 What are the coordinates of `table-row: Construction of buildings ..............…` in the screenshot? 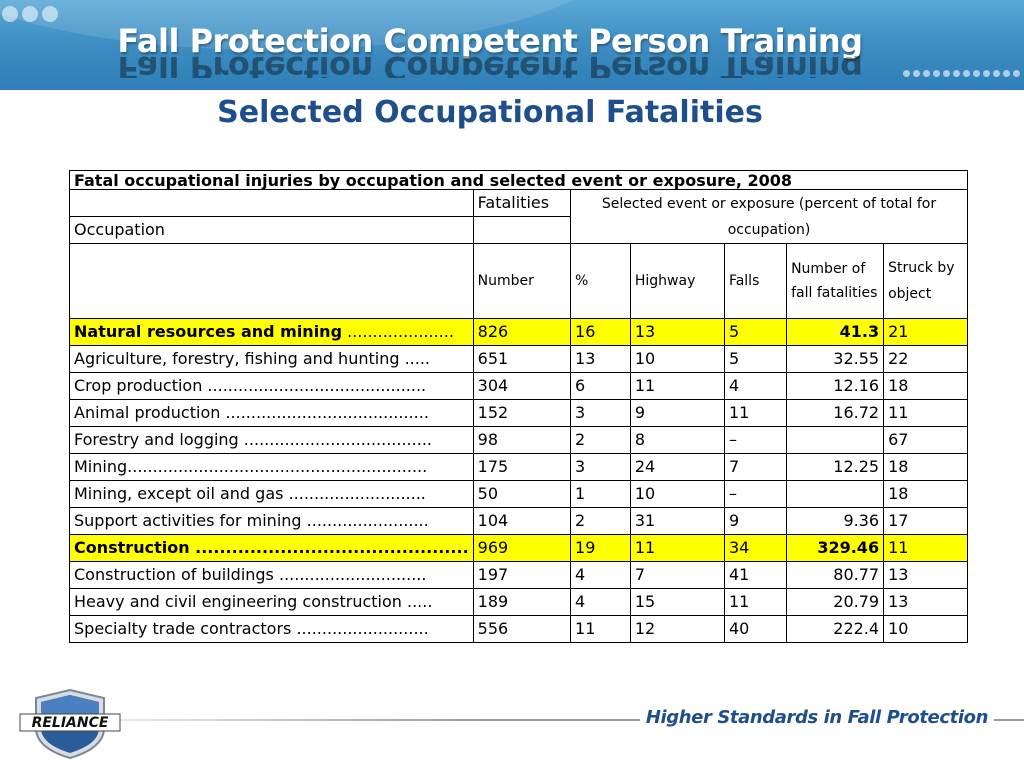 It's located at (518, 575).